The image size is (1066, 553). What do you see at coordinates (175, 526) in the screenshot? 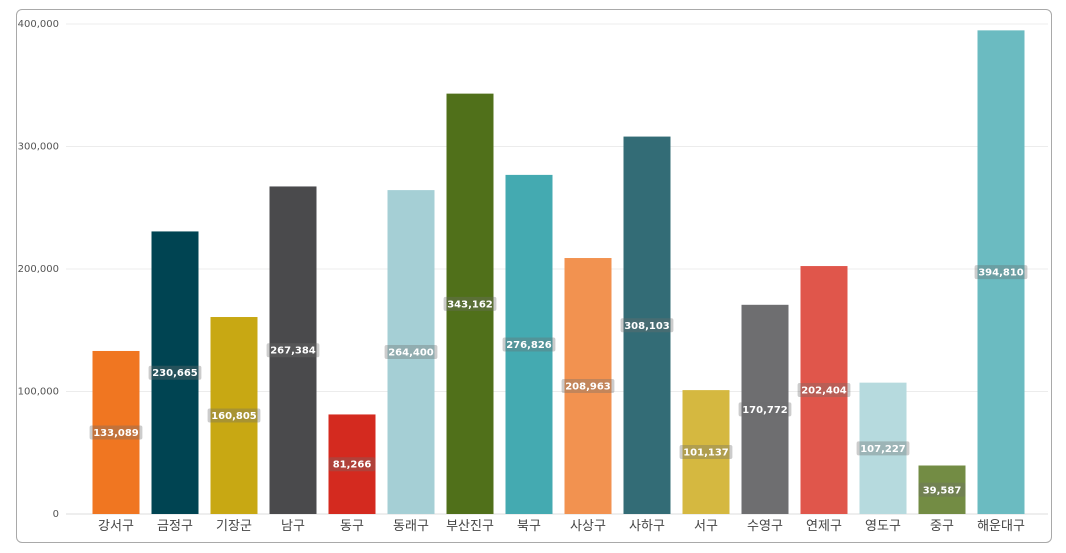
I see `x-tick-label: 금정구` at bounding box center [175, 526].